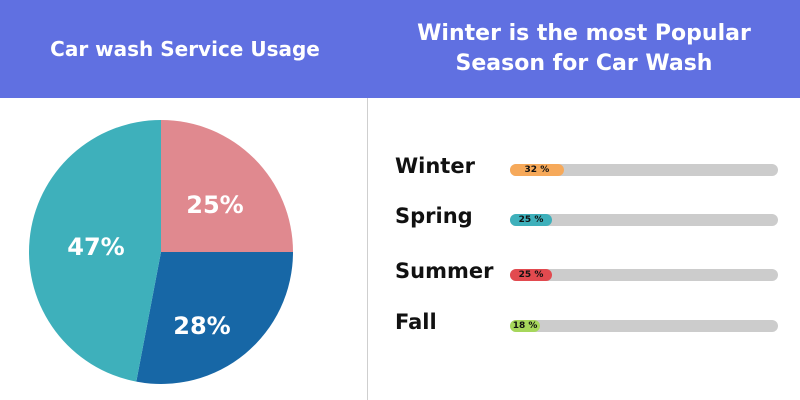 The image size is (800, 400). I want to click on season-label-fall: Fall, so click(416, 322).